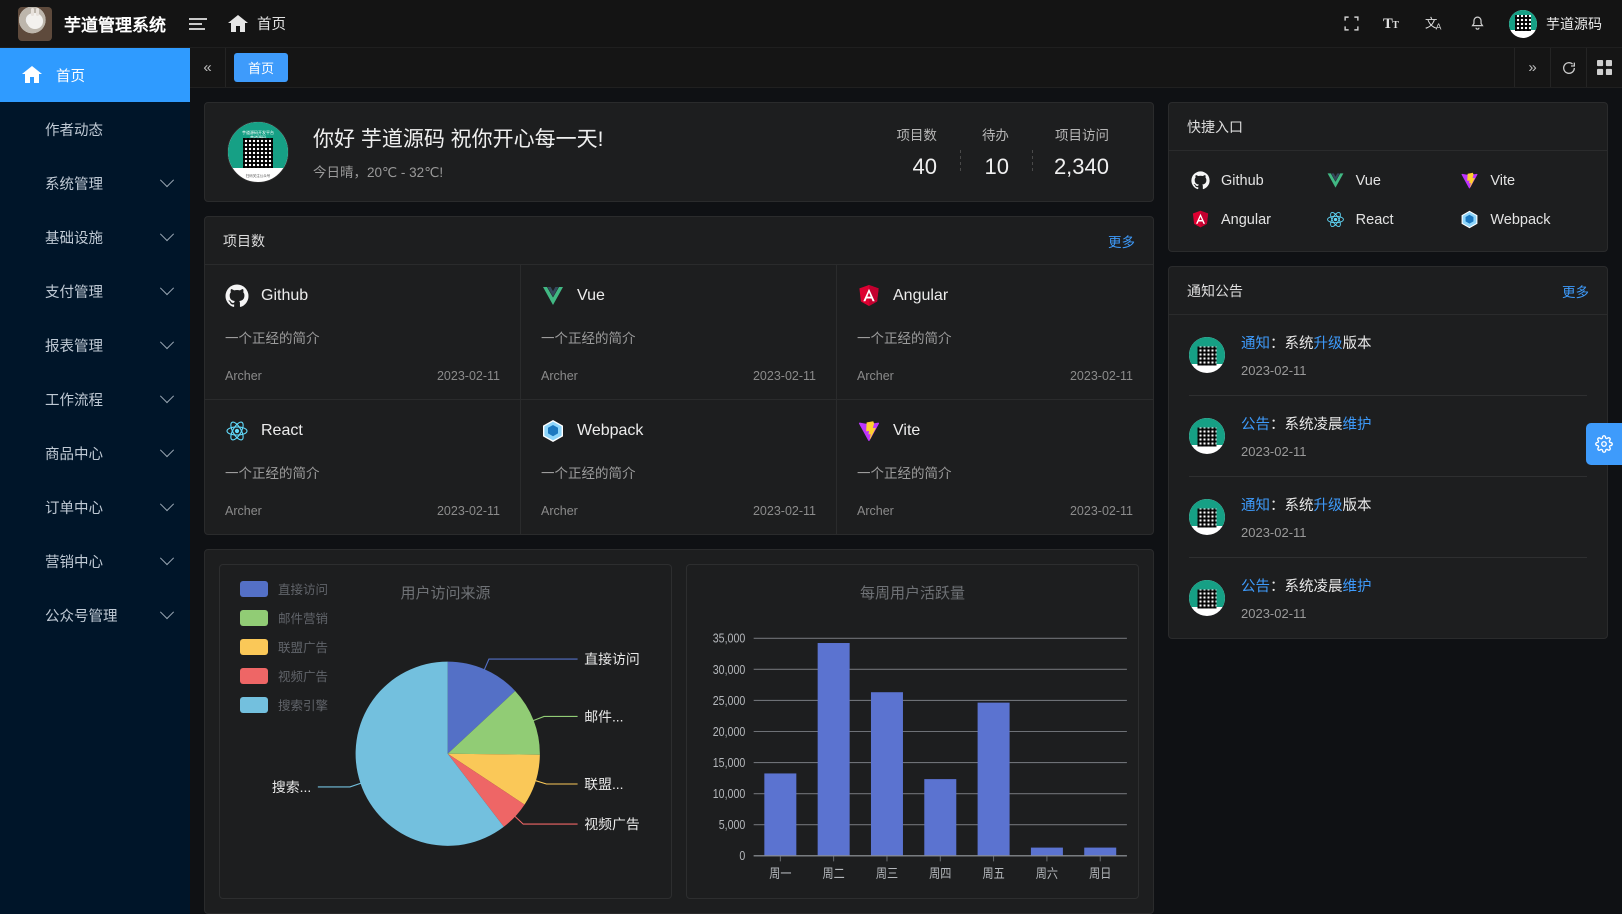  What do you see at coordinates (1388, 219) in the screenshot?
I see `quick-item-react: React` at bounding box center [1388, 219].